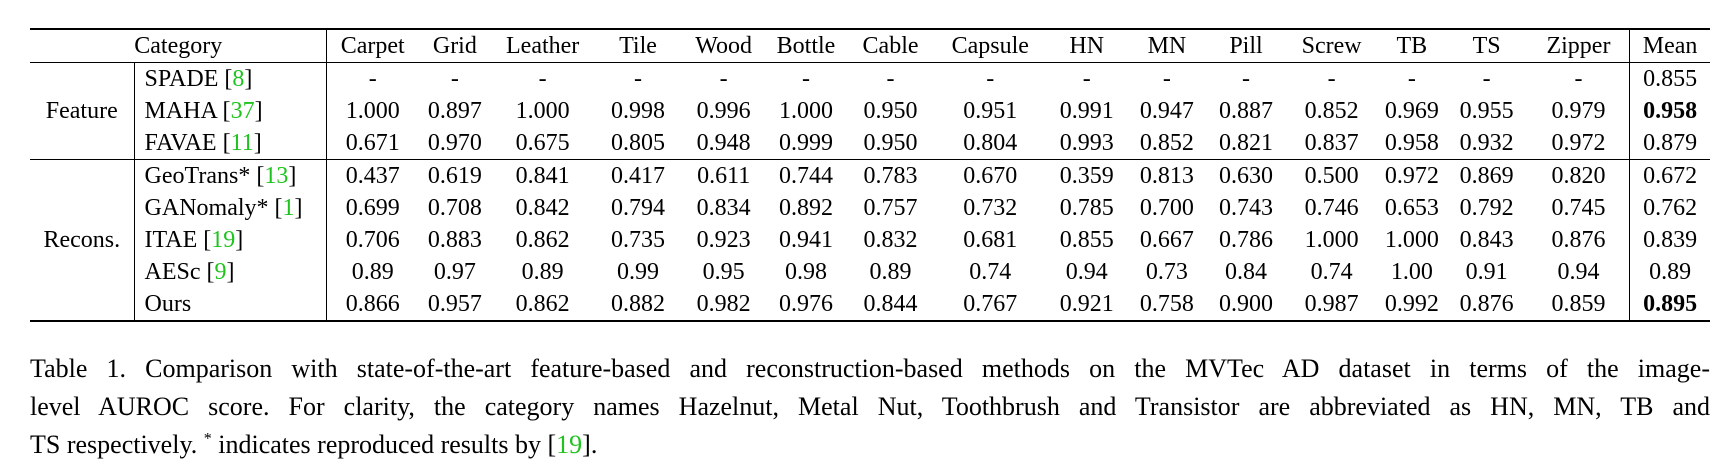 This screenshot has height=476, width=1736. I want to click on table-cell: 0.947, so click(1166, 111).